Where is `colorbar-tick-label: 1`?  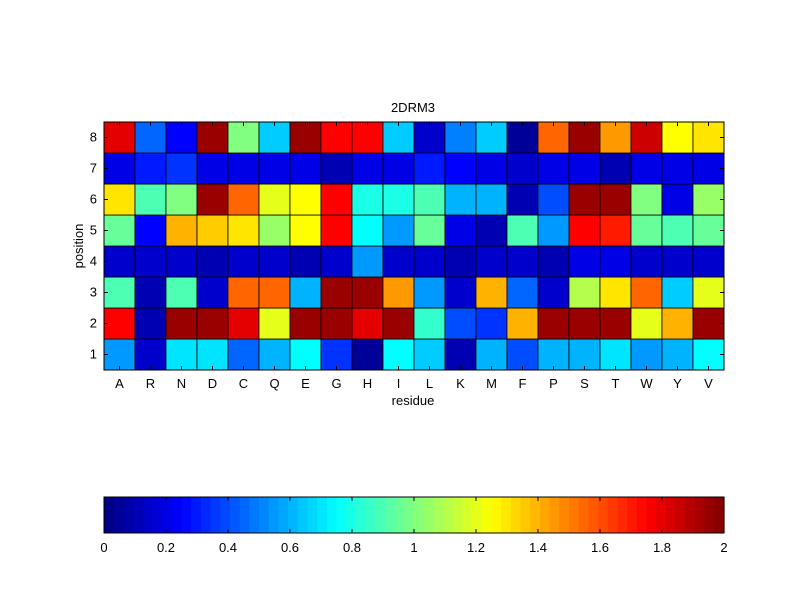 colorbar-tick-label: 1 is located at coordinates (413, 547).